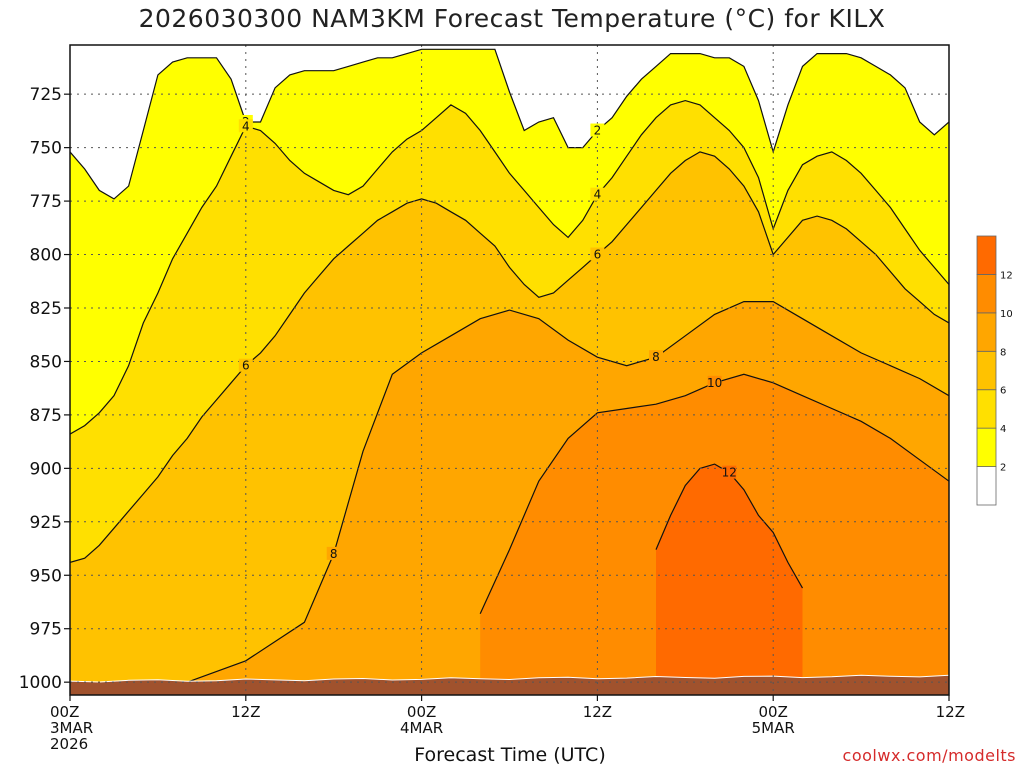  Describe the element at coordinates (40, 683) in the screenshot. I see `y-tick-label: 1000` at that location.